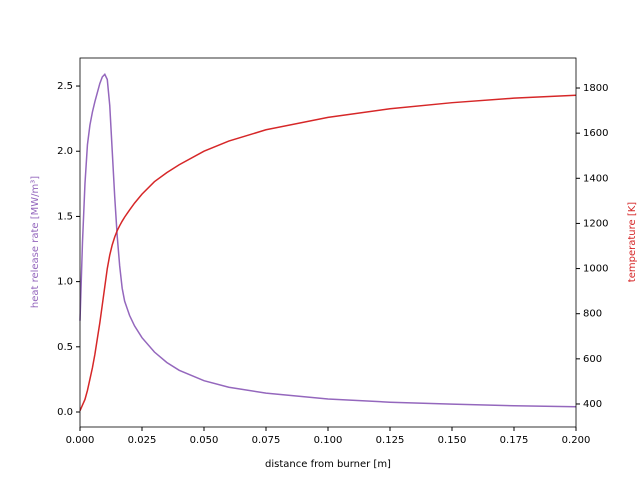 The image size is (640, 484). What do you see at coordinates (65, 347) in the screenshot?
I see `y-tick-label: 0.5` at bounding box center [65, 347].